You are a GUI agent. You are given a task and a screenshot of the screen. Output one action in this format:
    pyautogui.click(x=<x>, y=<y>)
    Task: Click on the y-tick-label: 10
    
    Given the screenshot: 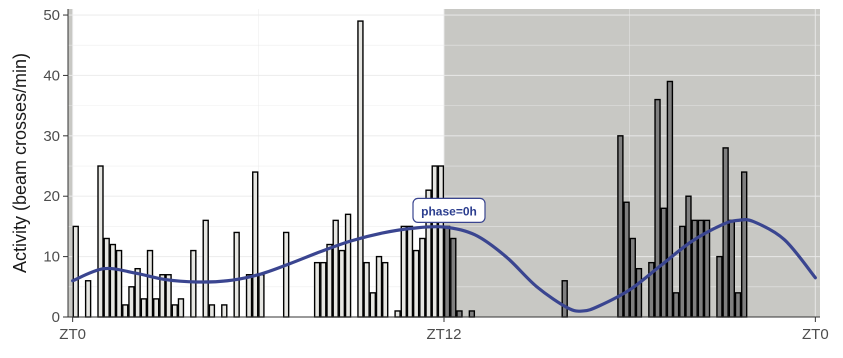 What is the action you would take?
    pyautogui.click(x=51, y=257)
    